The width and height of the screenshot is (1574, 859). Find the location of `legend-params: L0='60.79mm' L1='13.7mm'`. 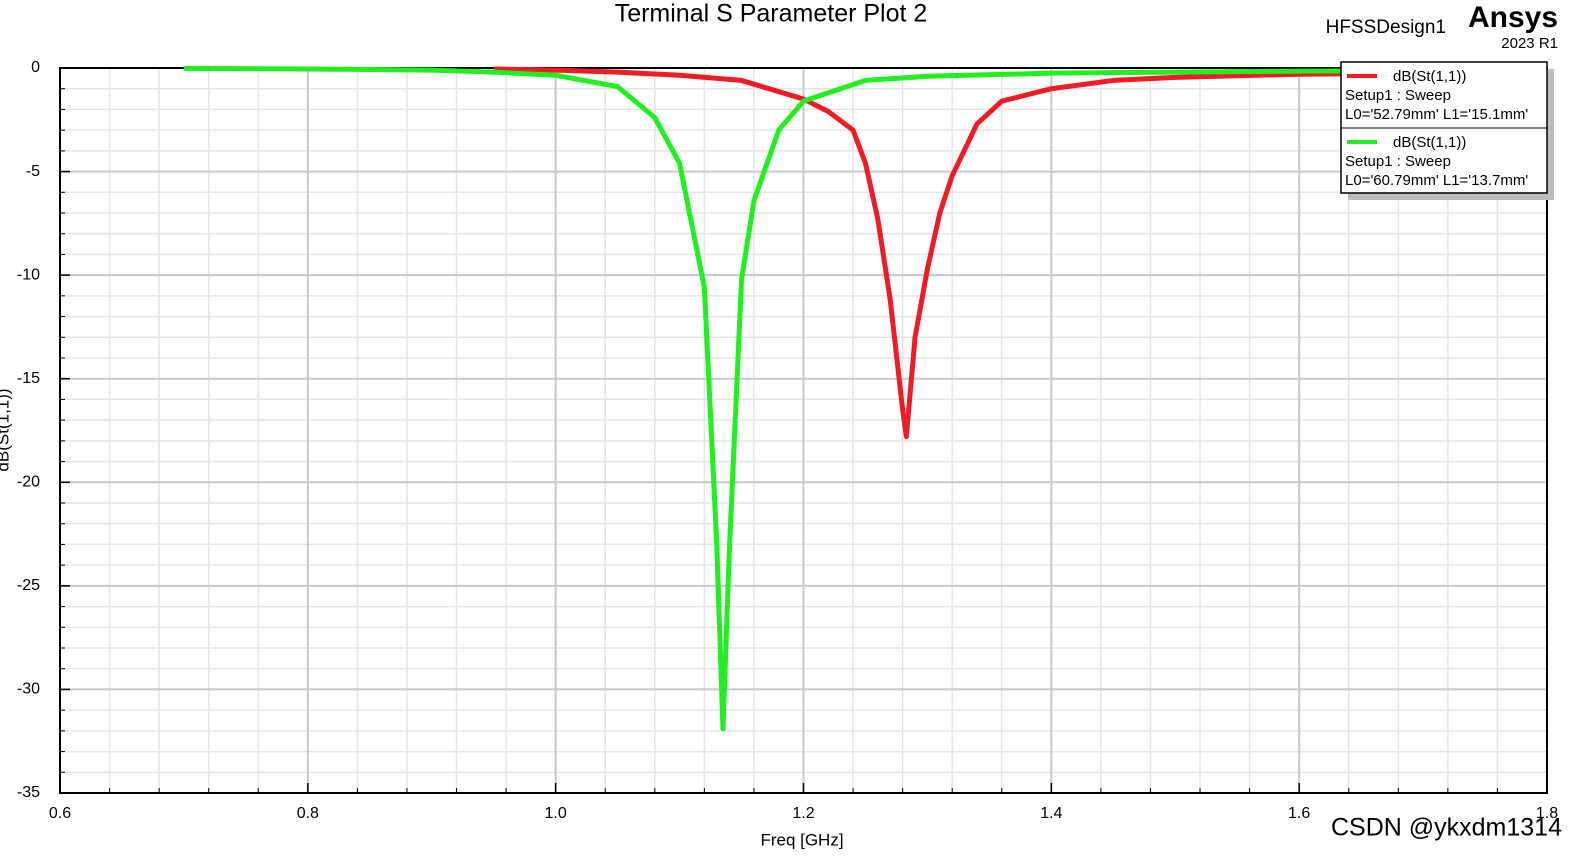

legend-params: L0='60.79mm' L1='13.7mm' is located at coordinates (1436, 180).